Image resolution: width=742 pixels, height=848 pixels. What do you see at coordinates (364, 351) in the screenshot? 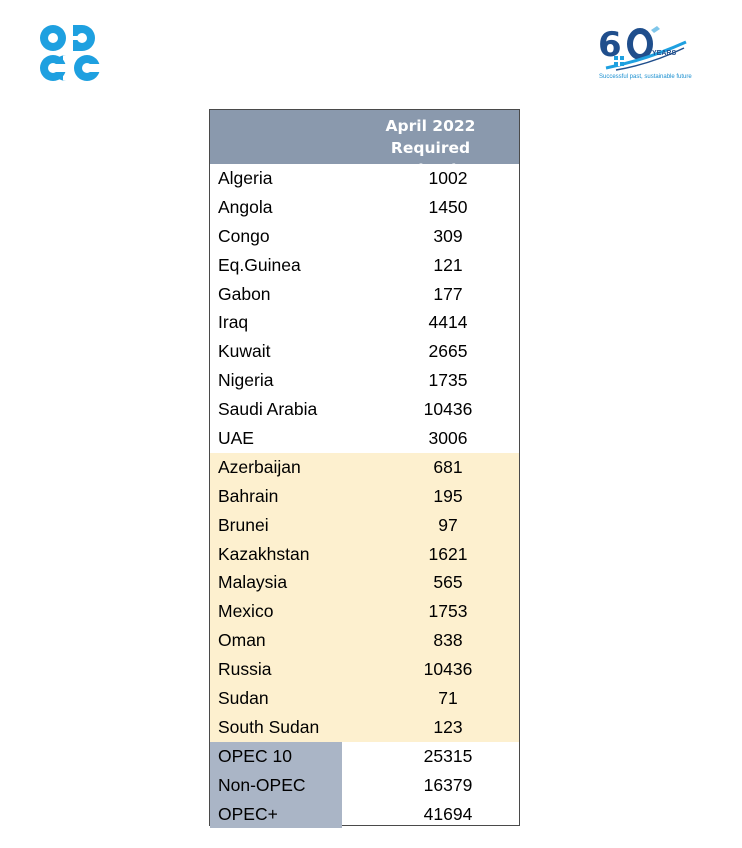
I see `table-row: Kuwait 2665` at bounding box center [364, 351].